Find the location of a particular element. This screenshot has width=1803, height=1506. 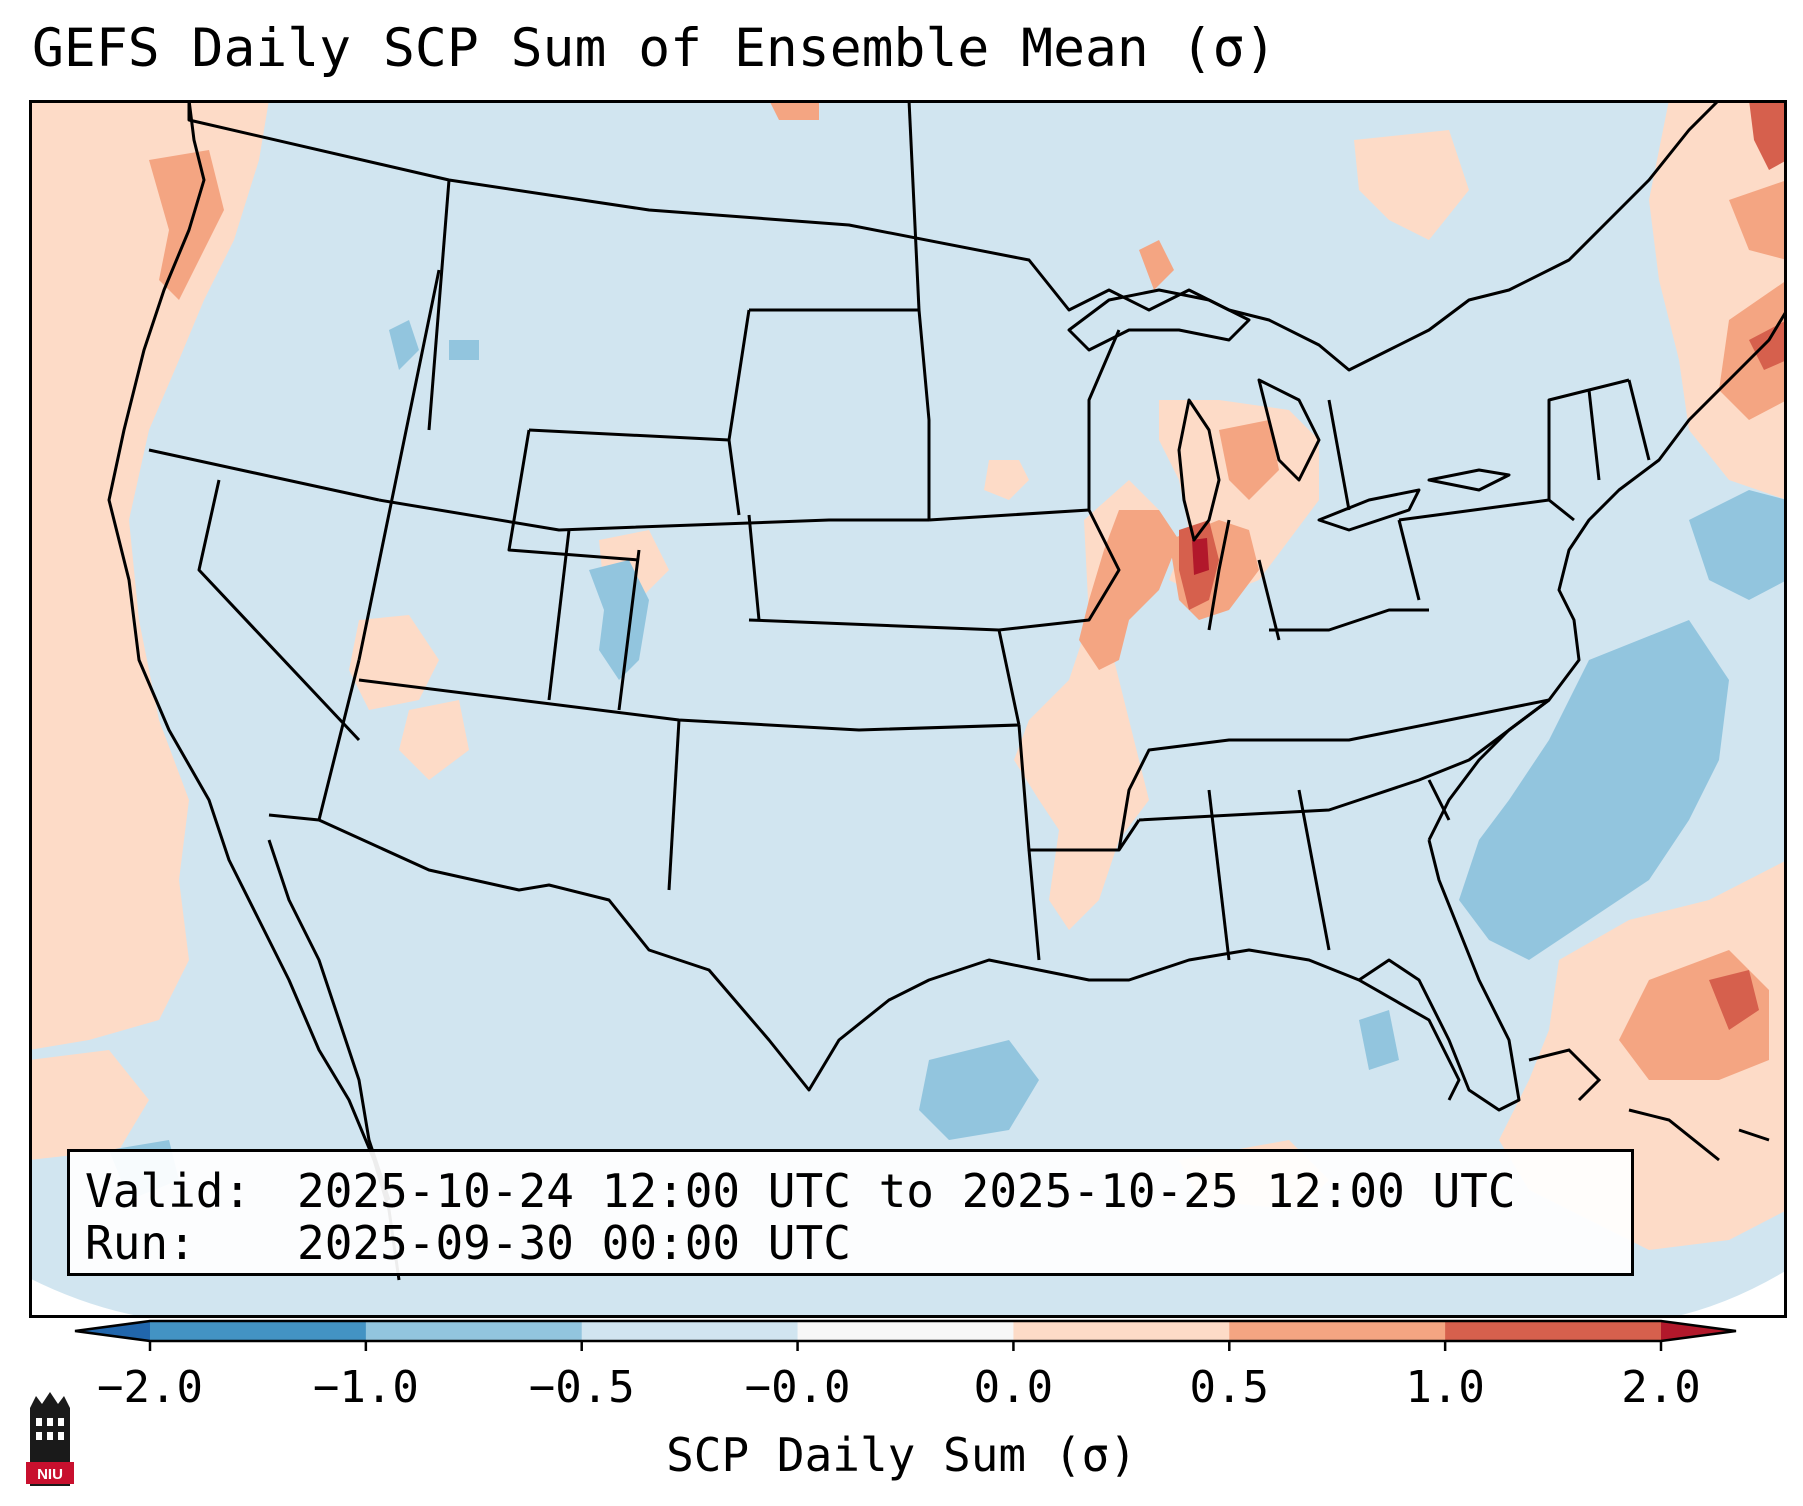

lake-superior is located at coordinates (1159, 320).